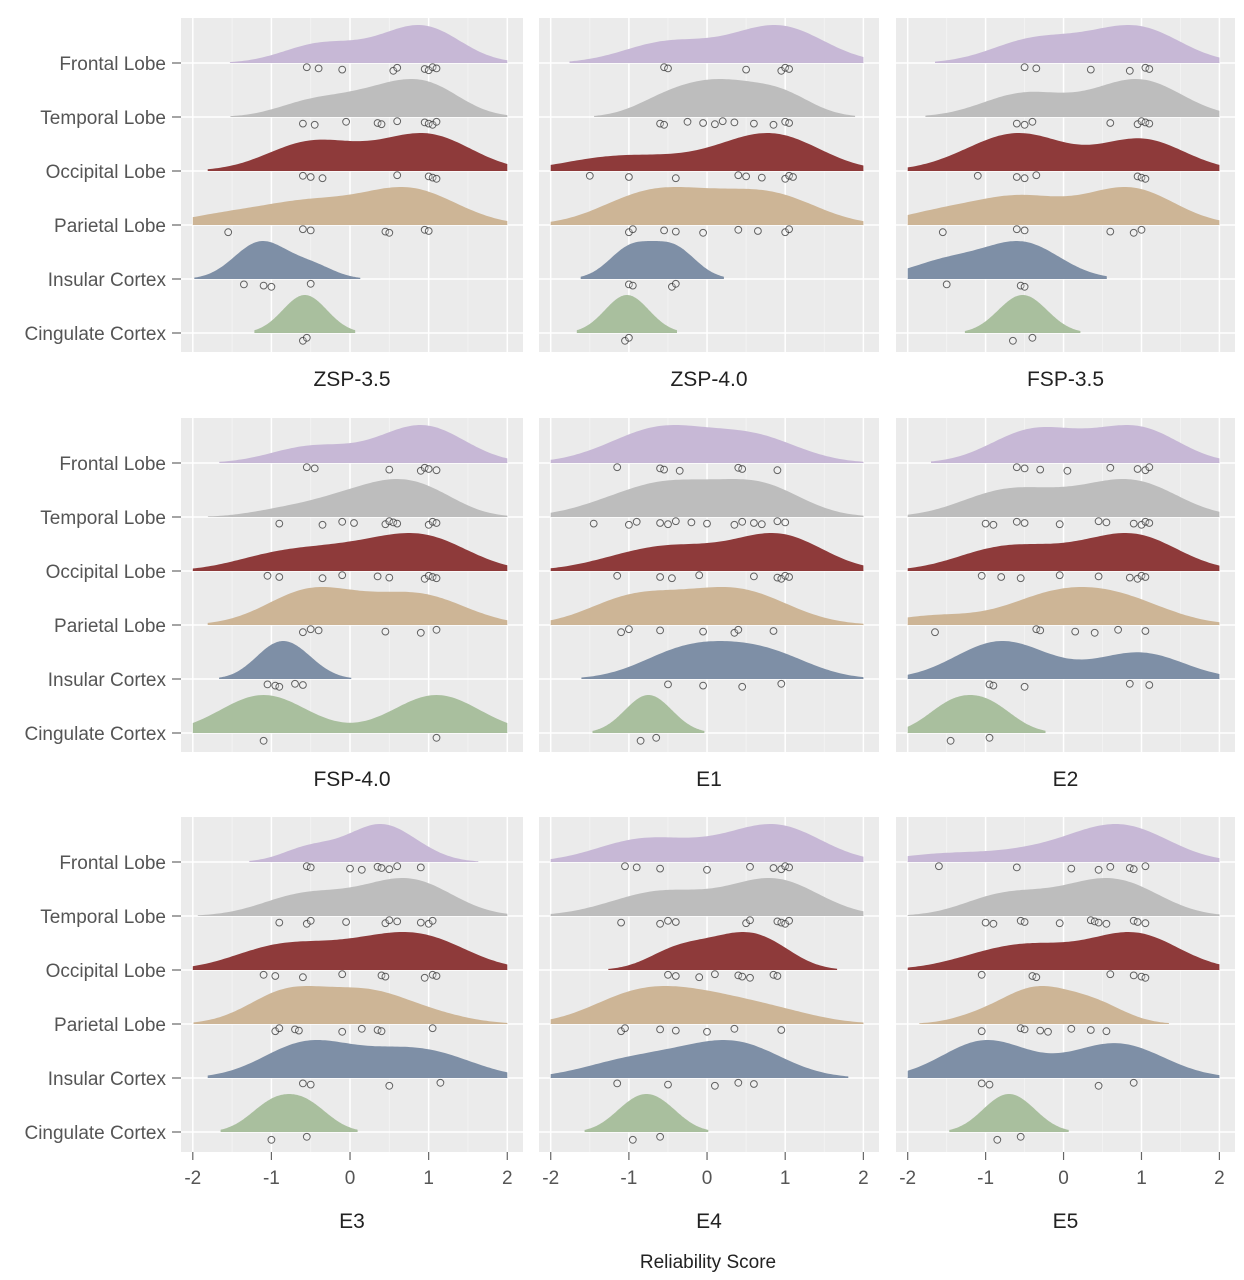  I want to click on x-tick-label: -1, so click(985, 1178).